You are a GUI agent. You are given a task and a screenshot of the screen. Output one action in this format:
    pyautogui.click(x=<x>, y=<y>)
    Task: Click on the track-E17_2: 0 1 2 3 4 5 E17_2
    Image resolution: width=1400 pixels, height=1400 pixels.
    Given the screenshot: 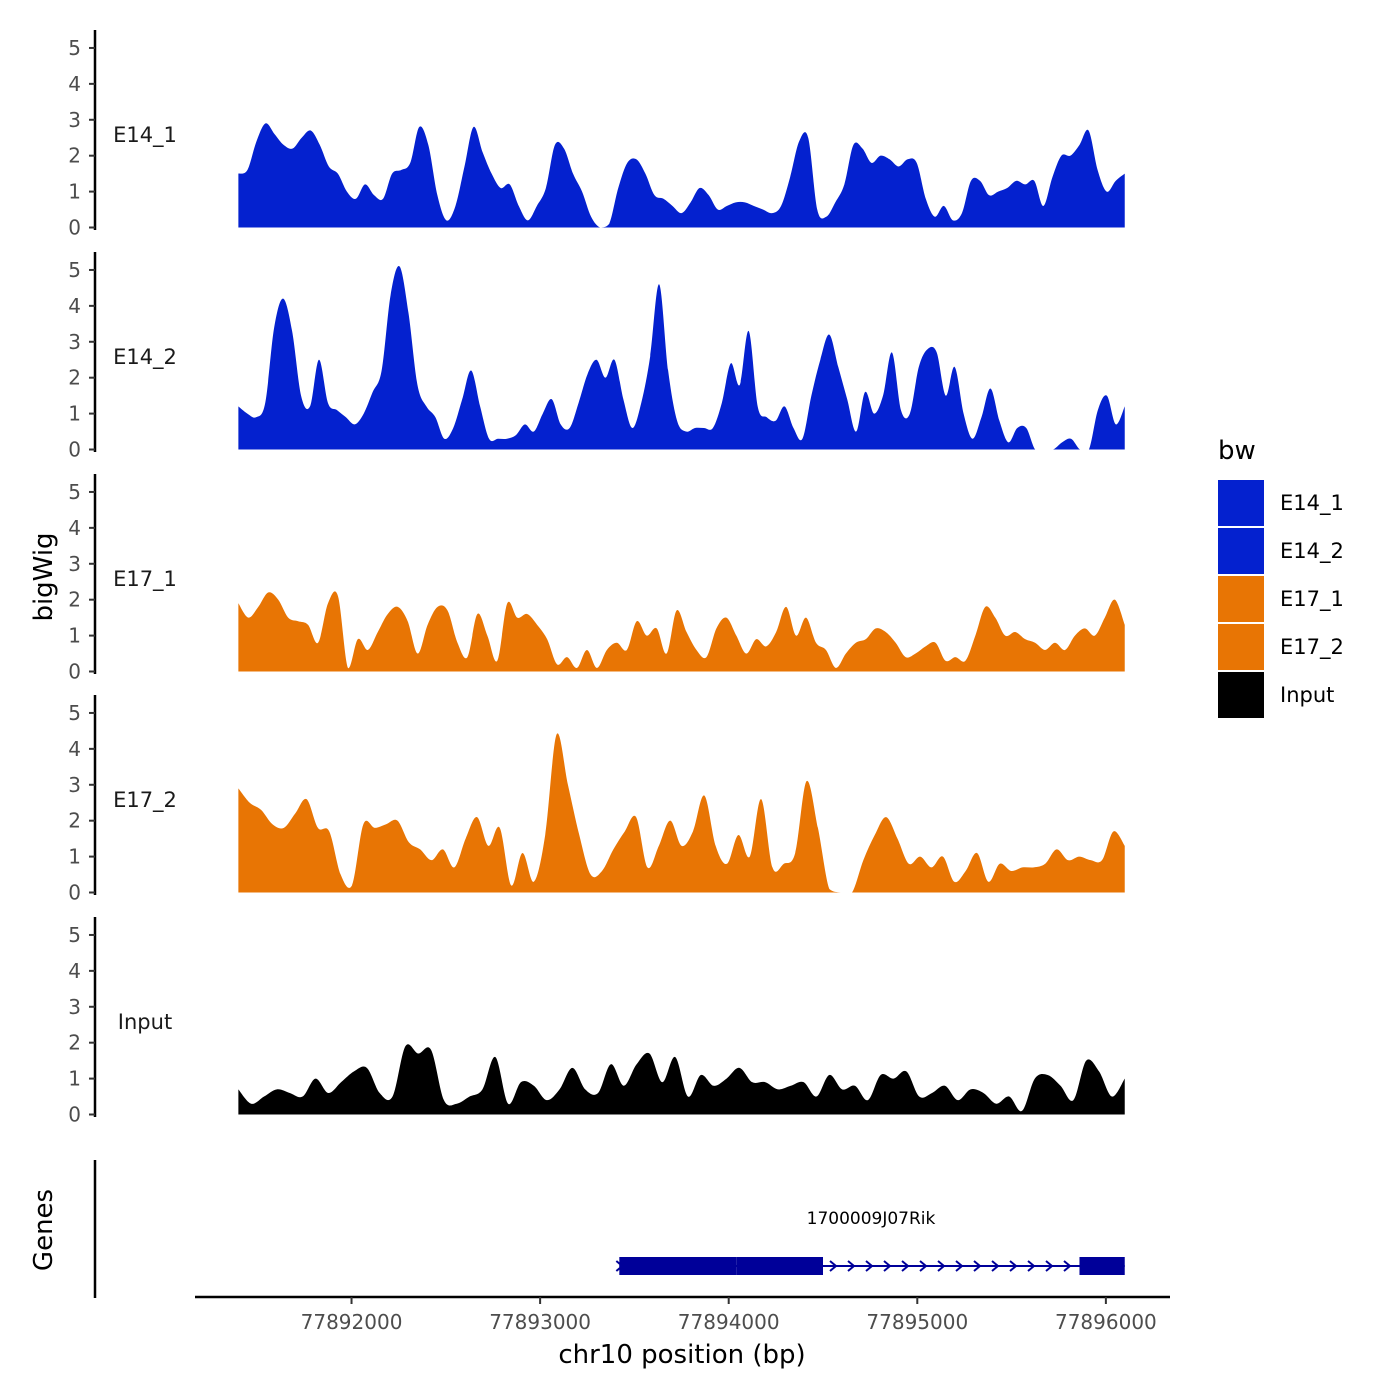 What is the action you would take?
    pyautogui.click(x=596, y=800)
    